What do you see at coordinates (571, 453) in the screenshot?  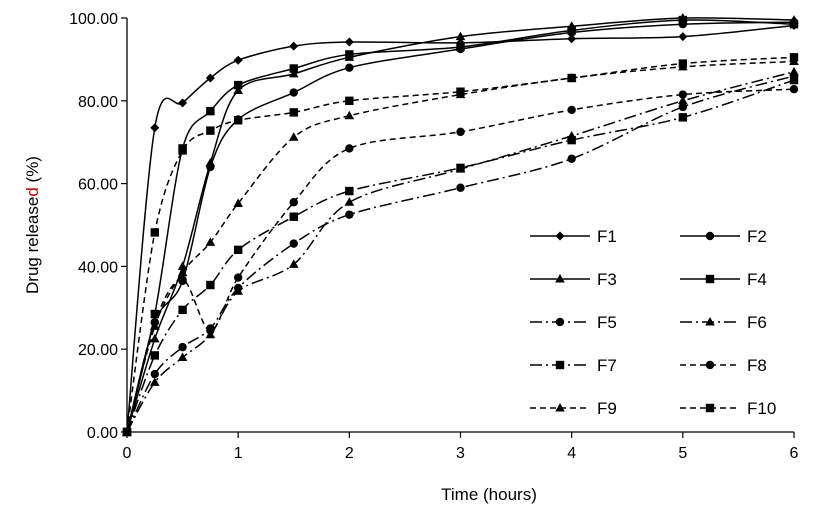 I see `x-tick-label: 4` at bounding box center [571, 453].